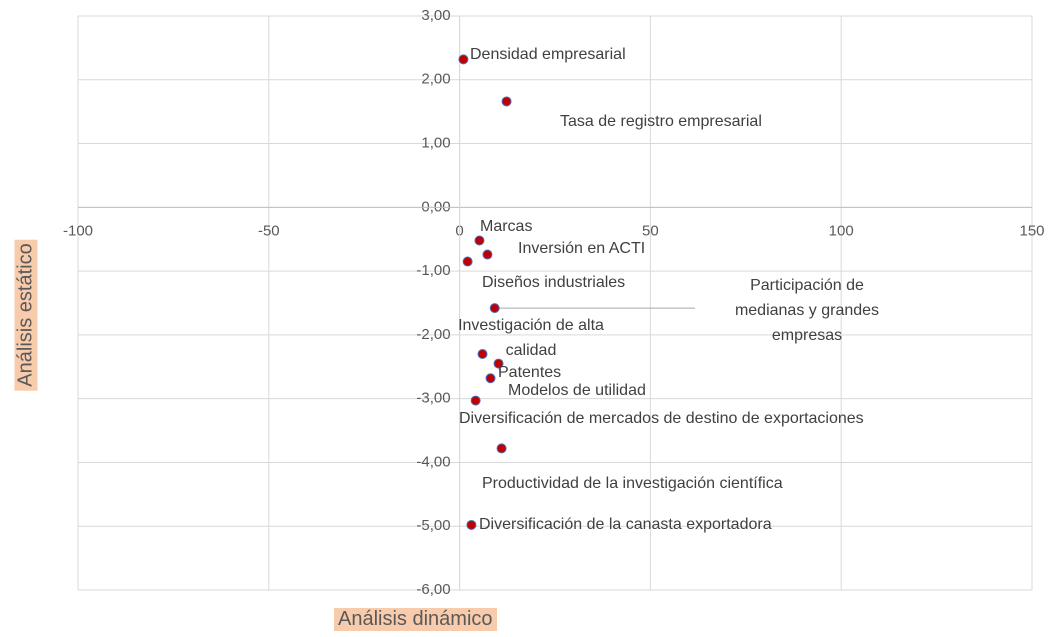 This screenshot has height=637, width=1050. Describe the element at coordinates (435, 206) in the screenshot. I see `y-tick-label: 0,00` at that location.